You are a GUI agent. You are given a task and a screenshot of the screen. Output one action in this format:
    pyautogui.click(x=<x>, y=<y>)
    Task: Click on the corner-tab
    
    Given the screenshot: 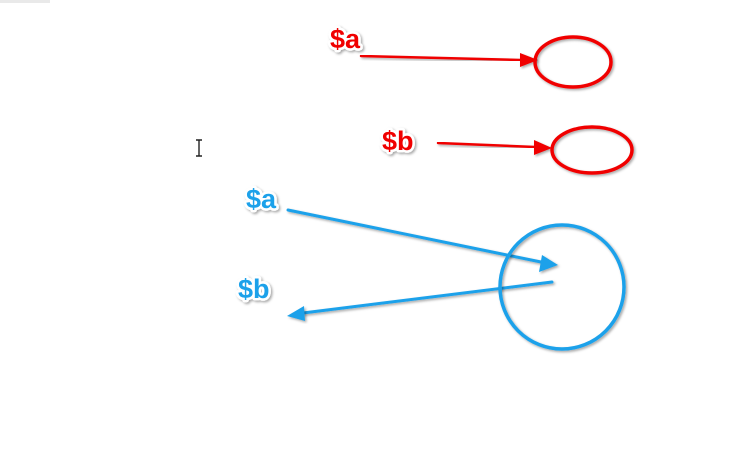 What is the action you would take?
    pyautogui.click(x=25, y=1)
    